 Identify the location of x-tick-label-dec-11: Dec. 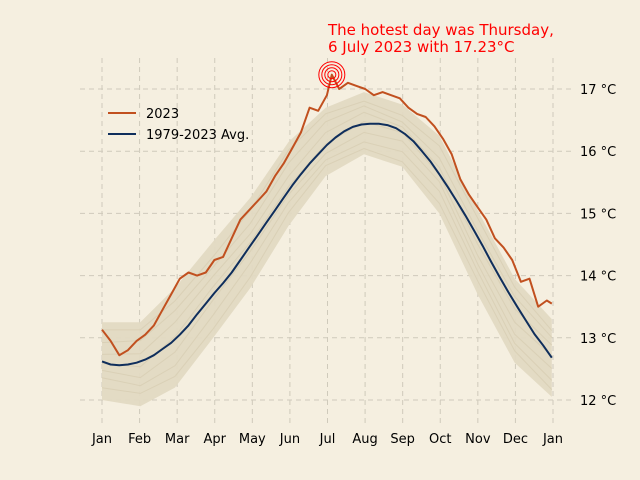
(515, 439).